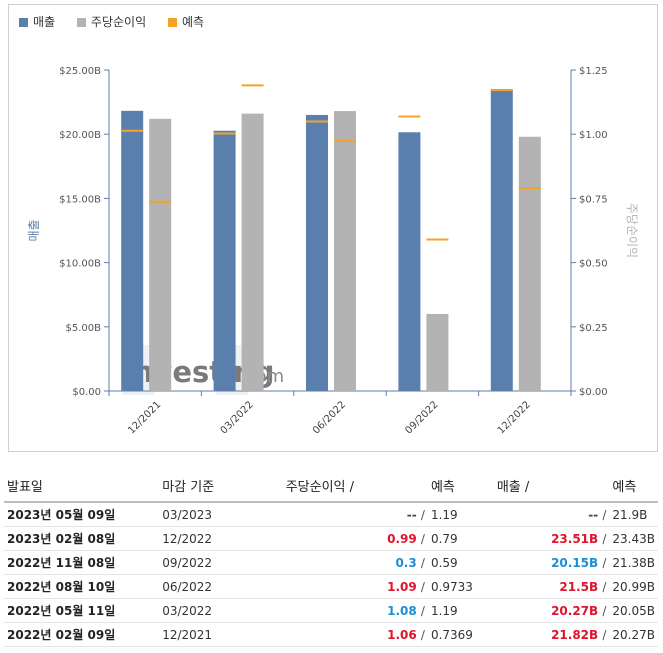 This screenshot has height=653, width=663. I want to click on row-eps-forecast: 0.9733, so click(460, 586).